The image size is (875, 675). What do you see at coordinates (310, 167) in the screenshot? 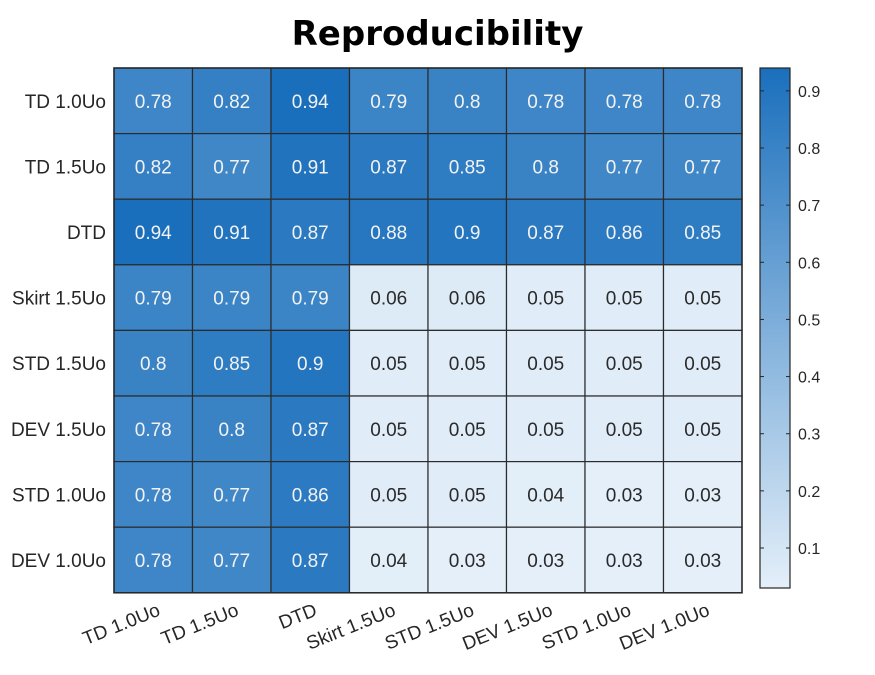
I see `cell-value-label: 0.91` at bounding box center [310, 167].